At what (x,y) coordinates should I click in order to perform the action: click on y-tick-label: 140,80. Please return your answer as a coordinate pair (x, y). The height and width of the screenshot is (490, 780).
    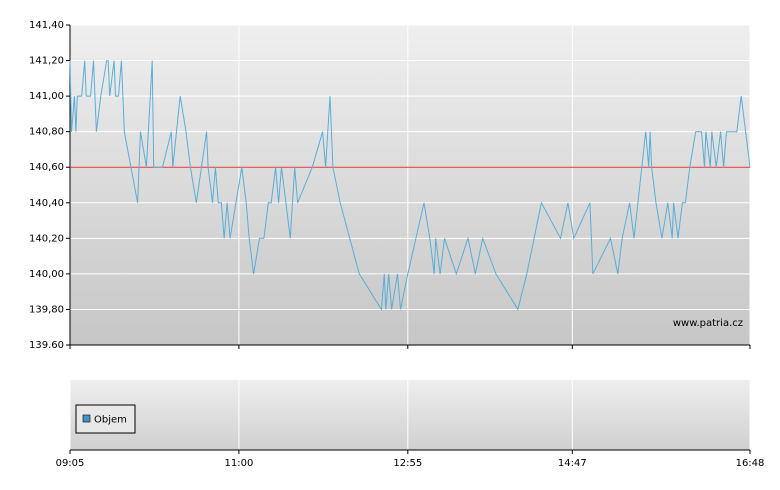
    Looking at the image, I should click on (46, 132).